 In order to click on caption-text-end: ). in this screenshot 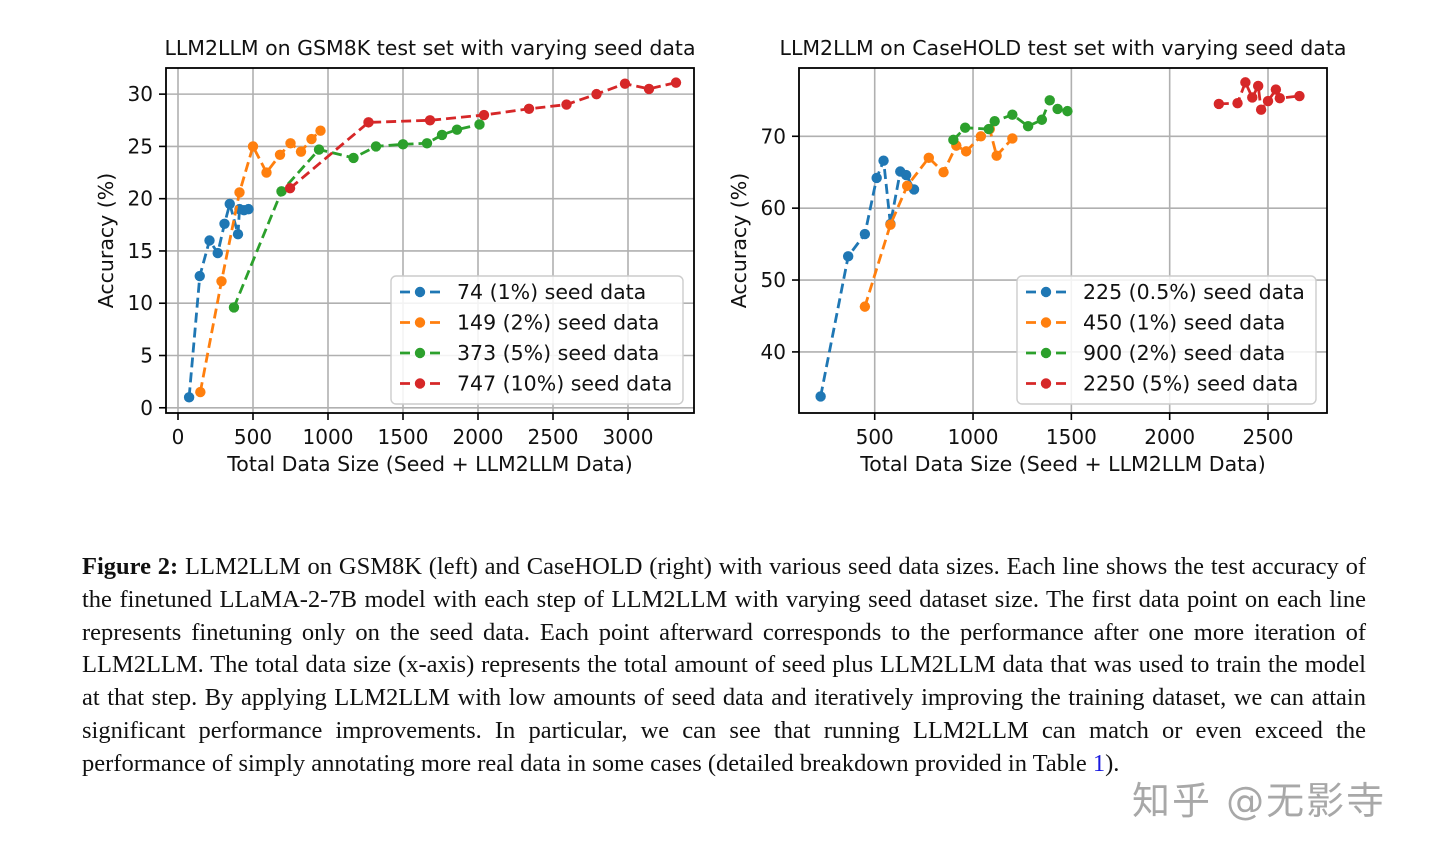, I will do `click(1112, 763)`.